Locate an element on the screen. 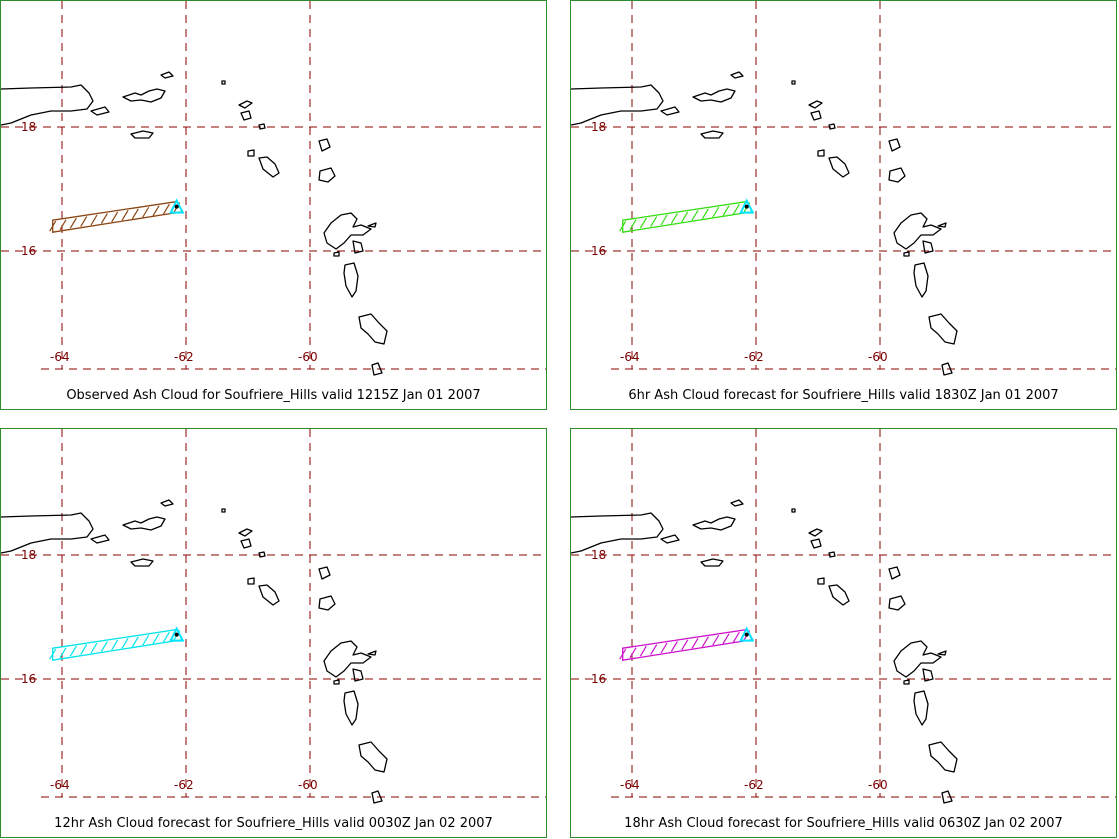 This screenshot has height=839, width=1119. island-dominica is located at coordinates (921, 708).